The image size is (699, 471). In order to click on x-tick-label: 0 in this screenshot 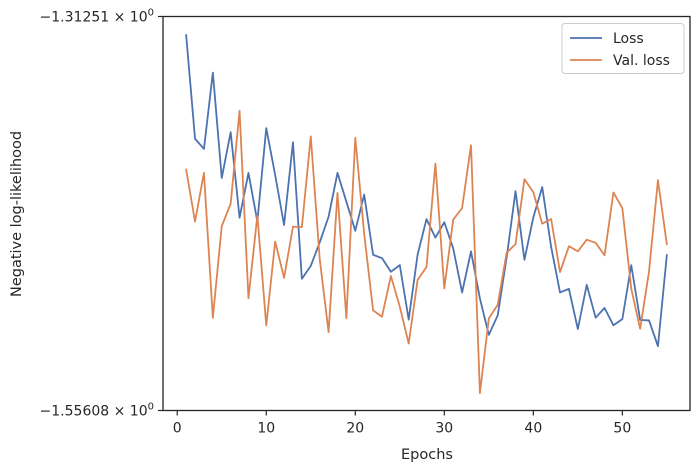, I will do `click(177, 429)`.